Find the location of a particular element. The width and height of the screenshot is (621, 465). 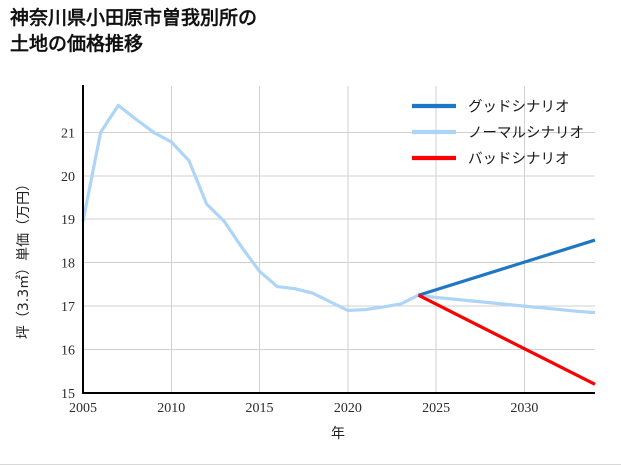

x-tick-label: 2020 is located at coordinates (348, 408).